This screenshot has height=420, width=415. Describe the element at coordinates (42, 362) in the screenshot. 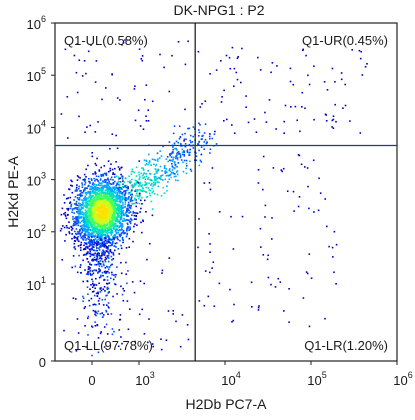

I see `y-tick-label: 0` at that location.